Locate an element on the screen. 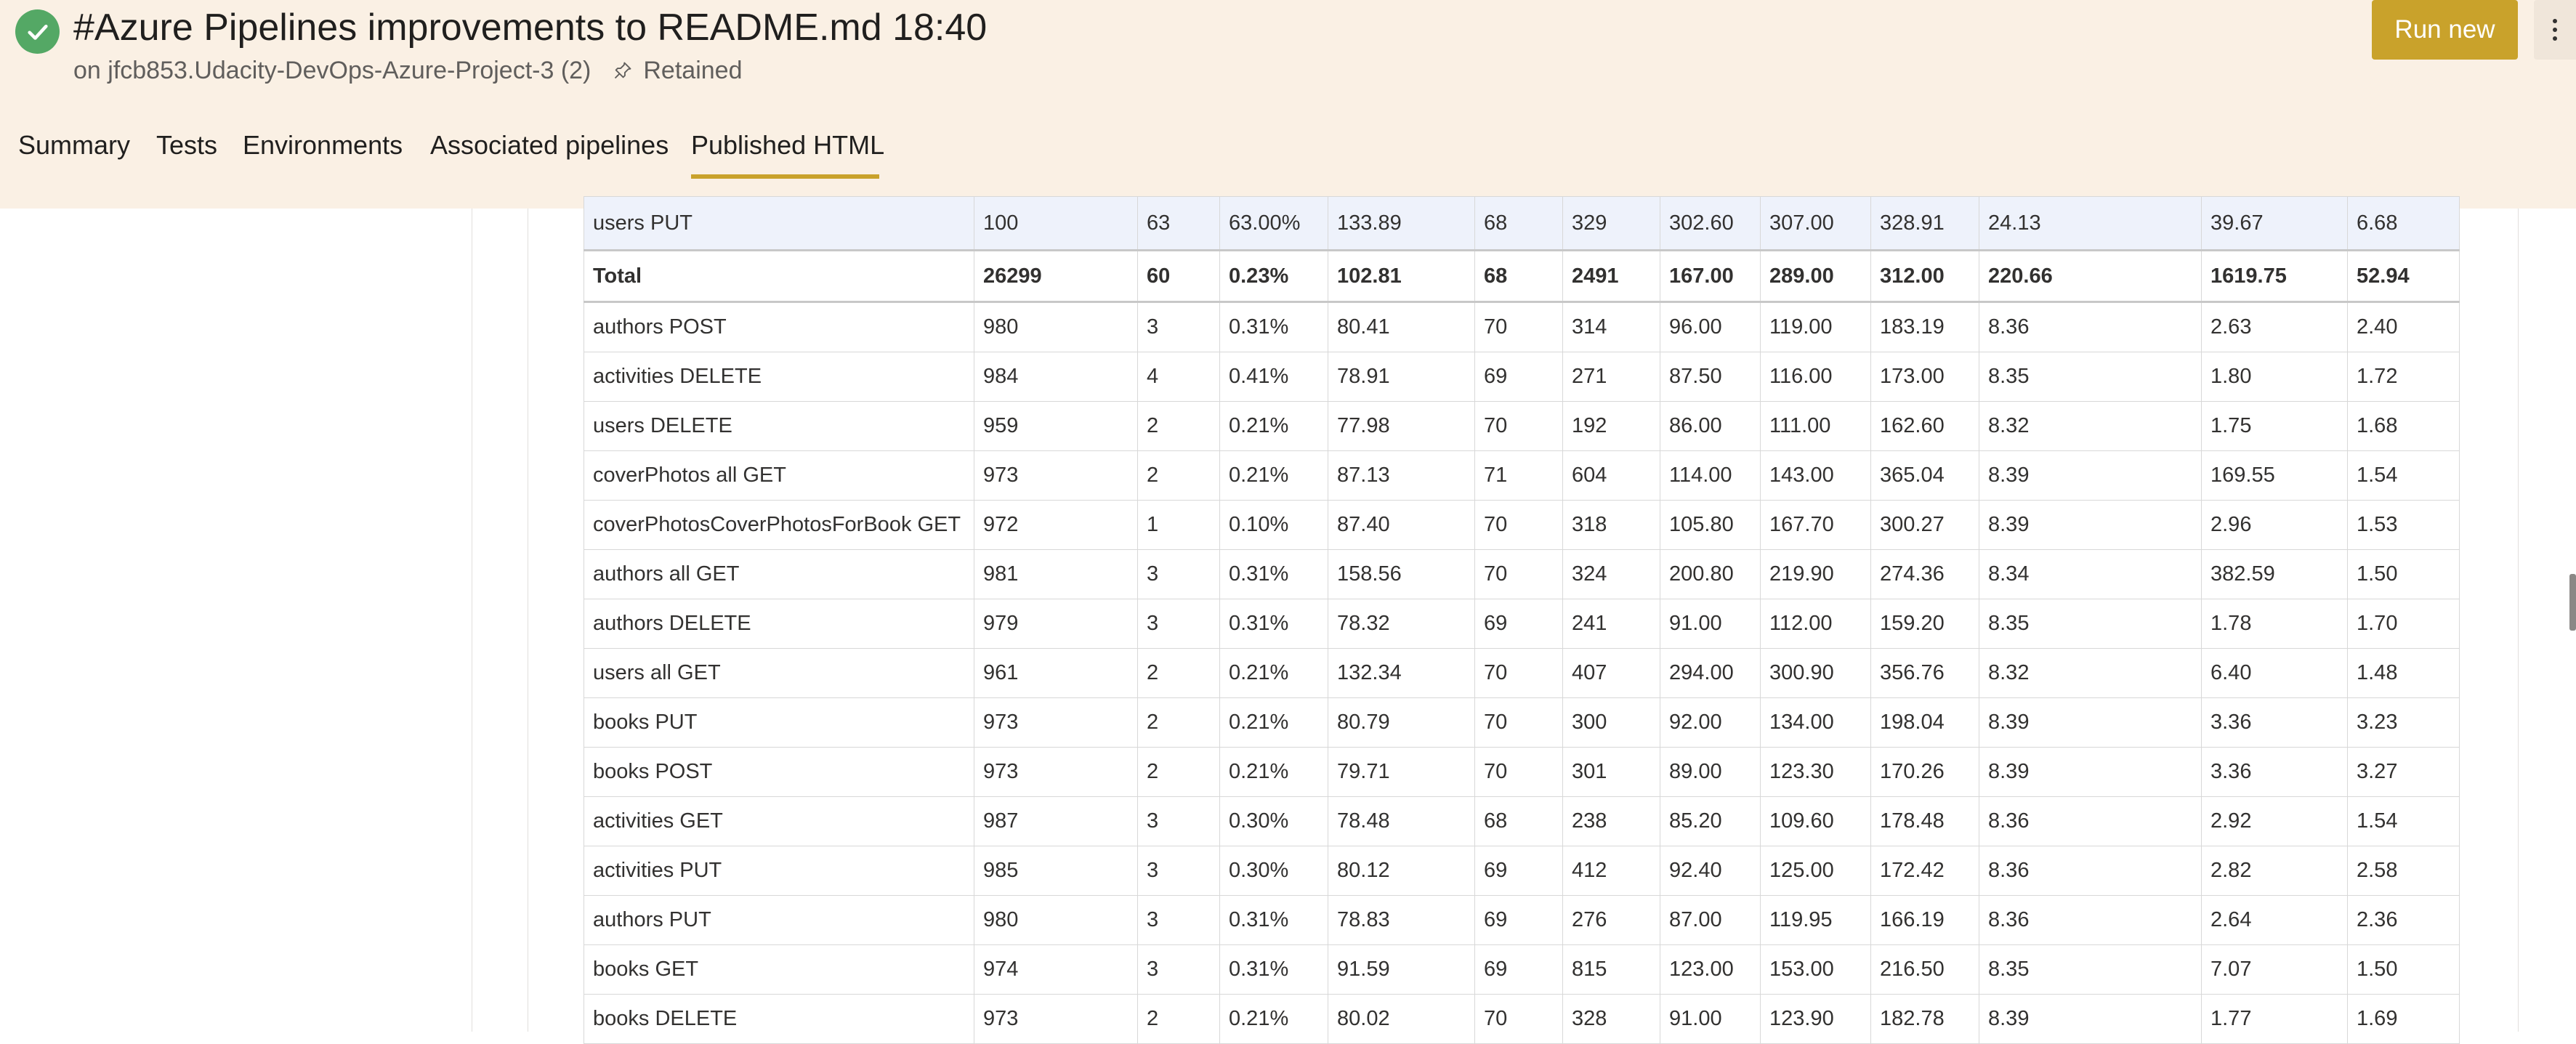  table-cell: 91.00 is located at coordinates (1711, 624).